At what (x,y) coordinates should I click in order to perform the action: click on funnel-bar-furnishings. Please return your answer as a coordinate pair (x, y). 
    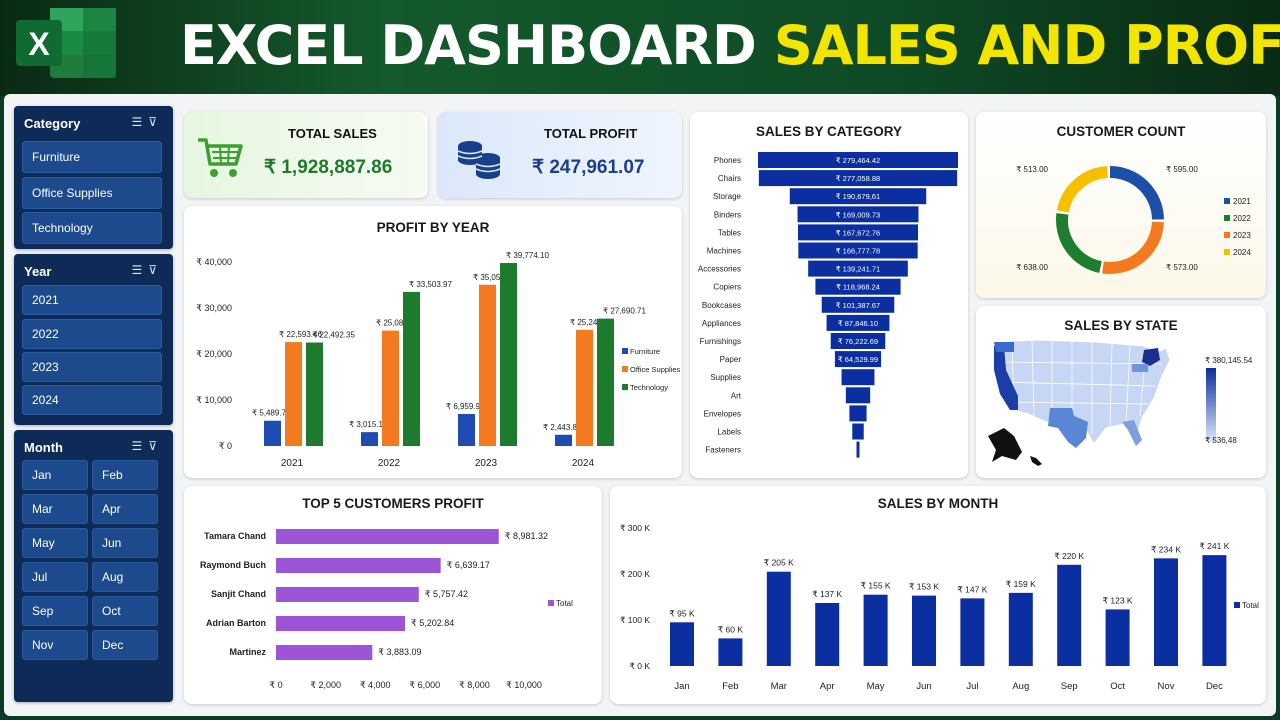
    Looking at the image, I should click on (858, 341).